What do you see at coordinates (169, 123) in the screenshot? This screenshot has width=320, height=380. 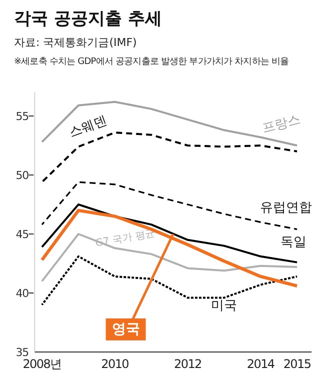 I see `line-series` at bounding box center [169, 123].